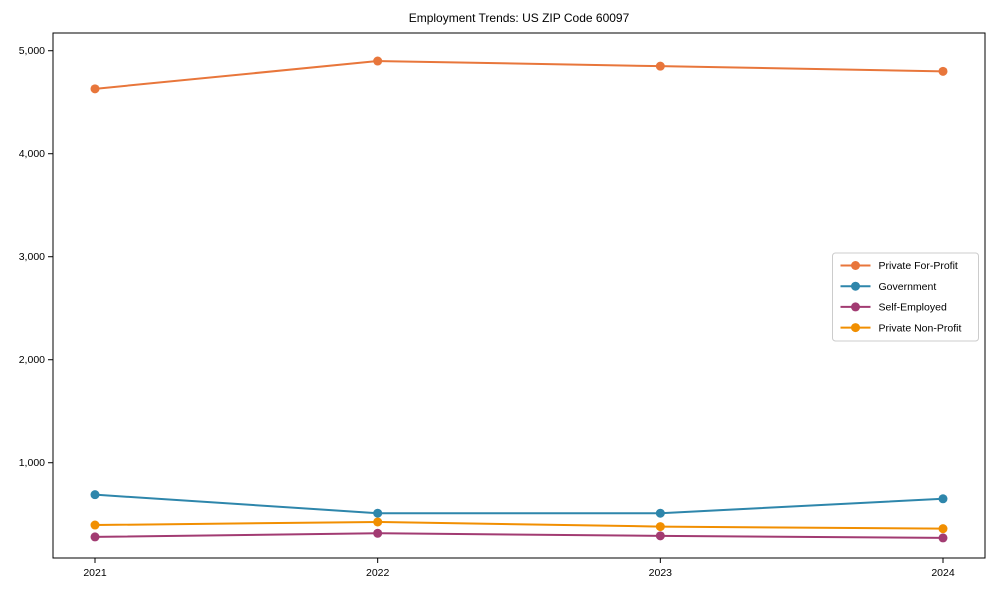 Image resolution: width=1000 pixels, height=600 pixels. Describe the element at coordinates (661, 573) in the screenshot. I see `x-tick-label: 2023` at that location.